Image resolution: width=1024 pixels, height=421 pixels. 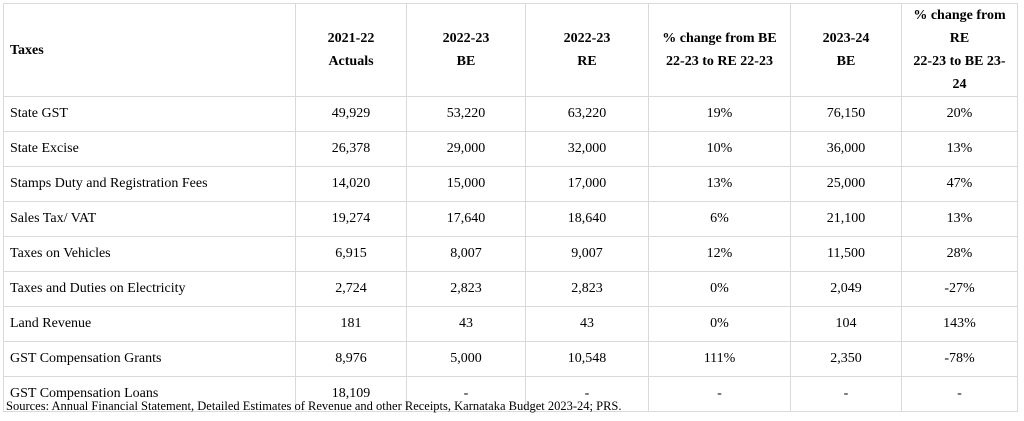 What do you see at coordinates (587, 219) in the screenshot?
I see `table-cell: 18,640` at bounding box center [587, 219].